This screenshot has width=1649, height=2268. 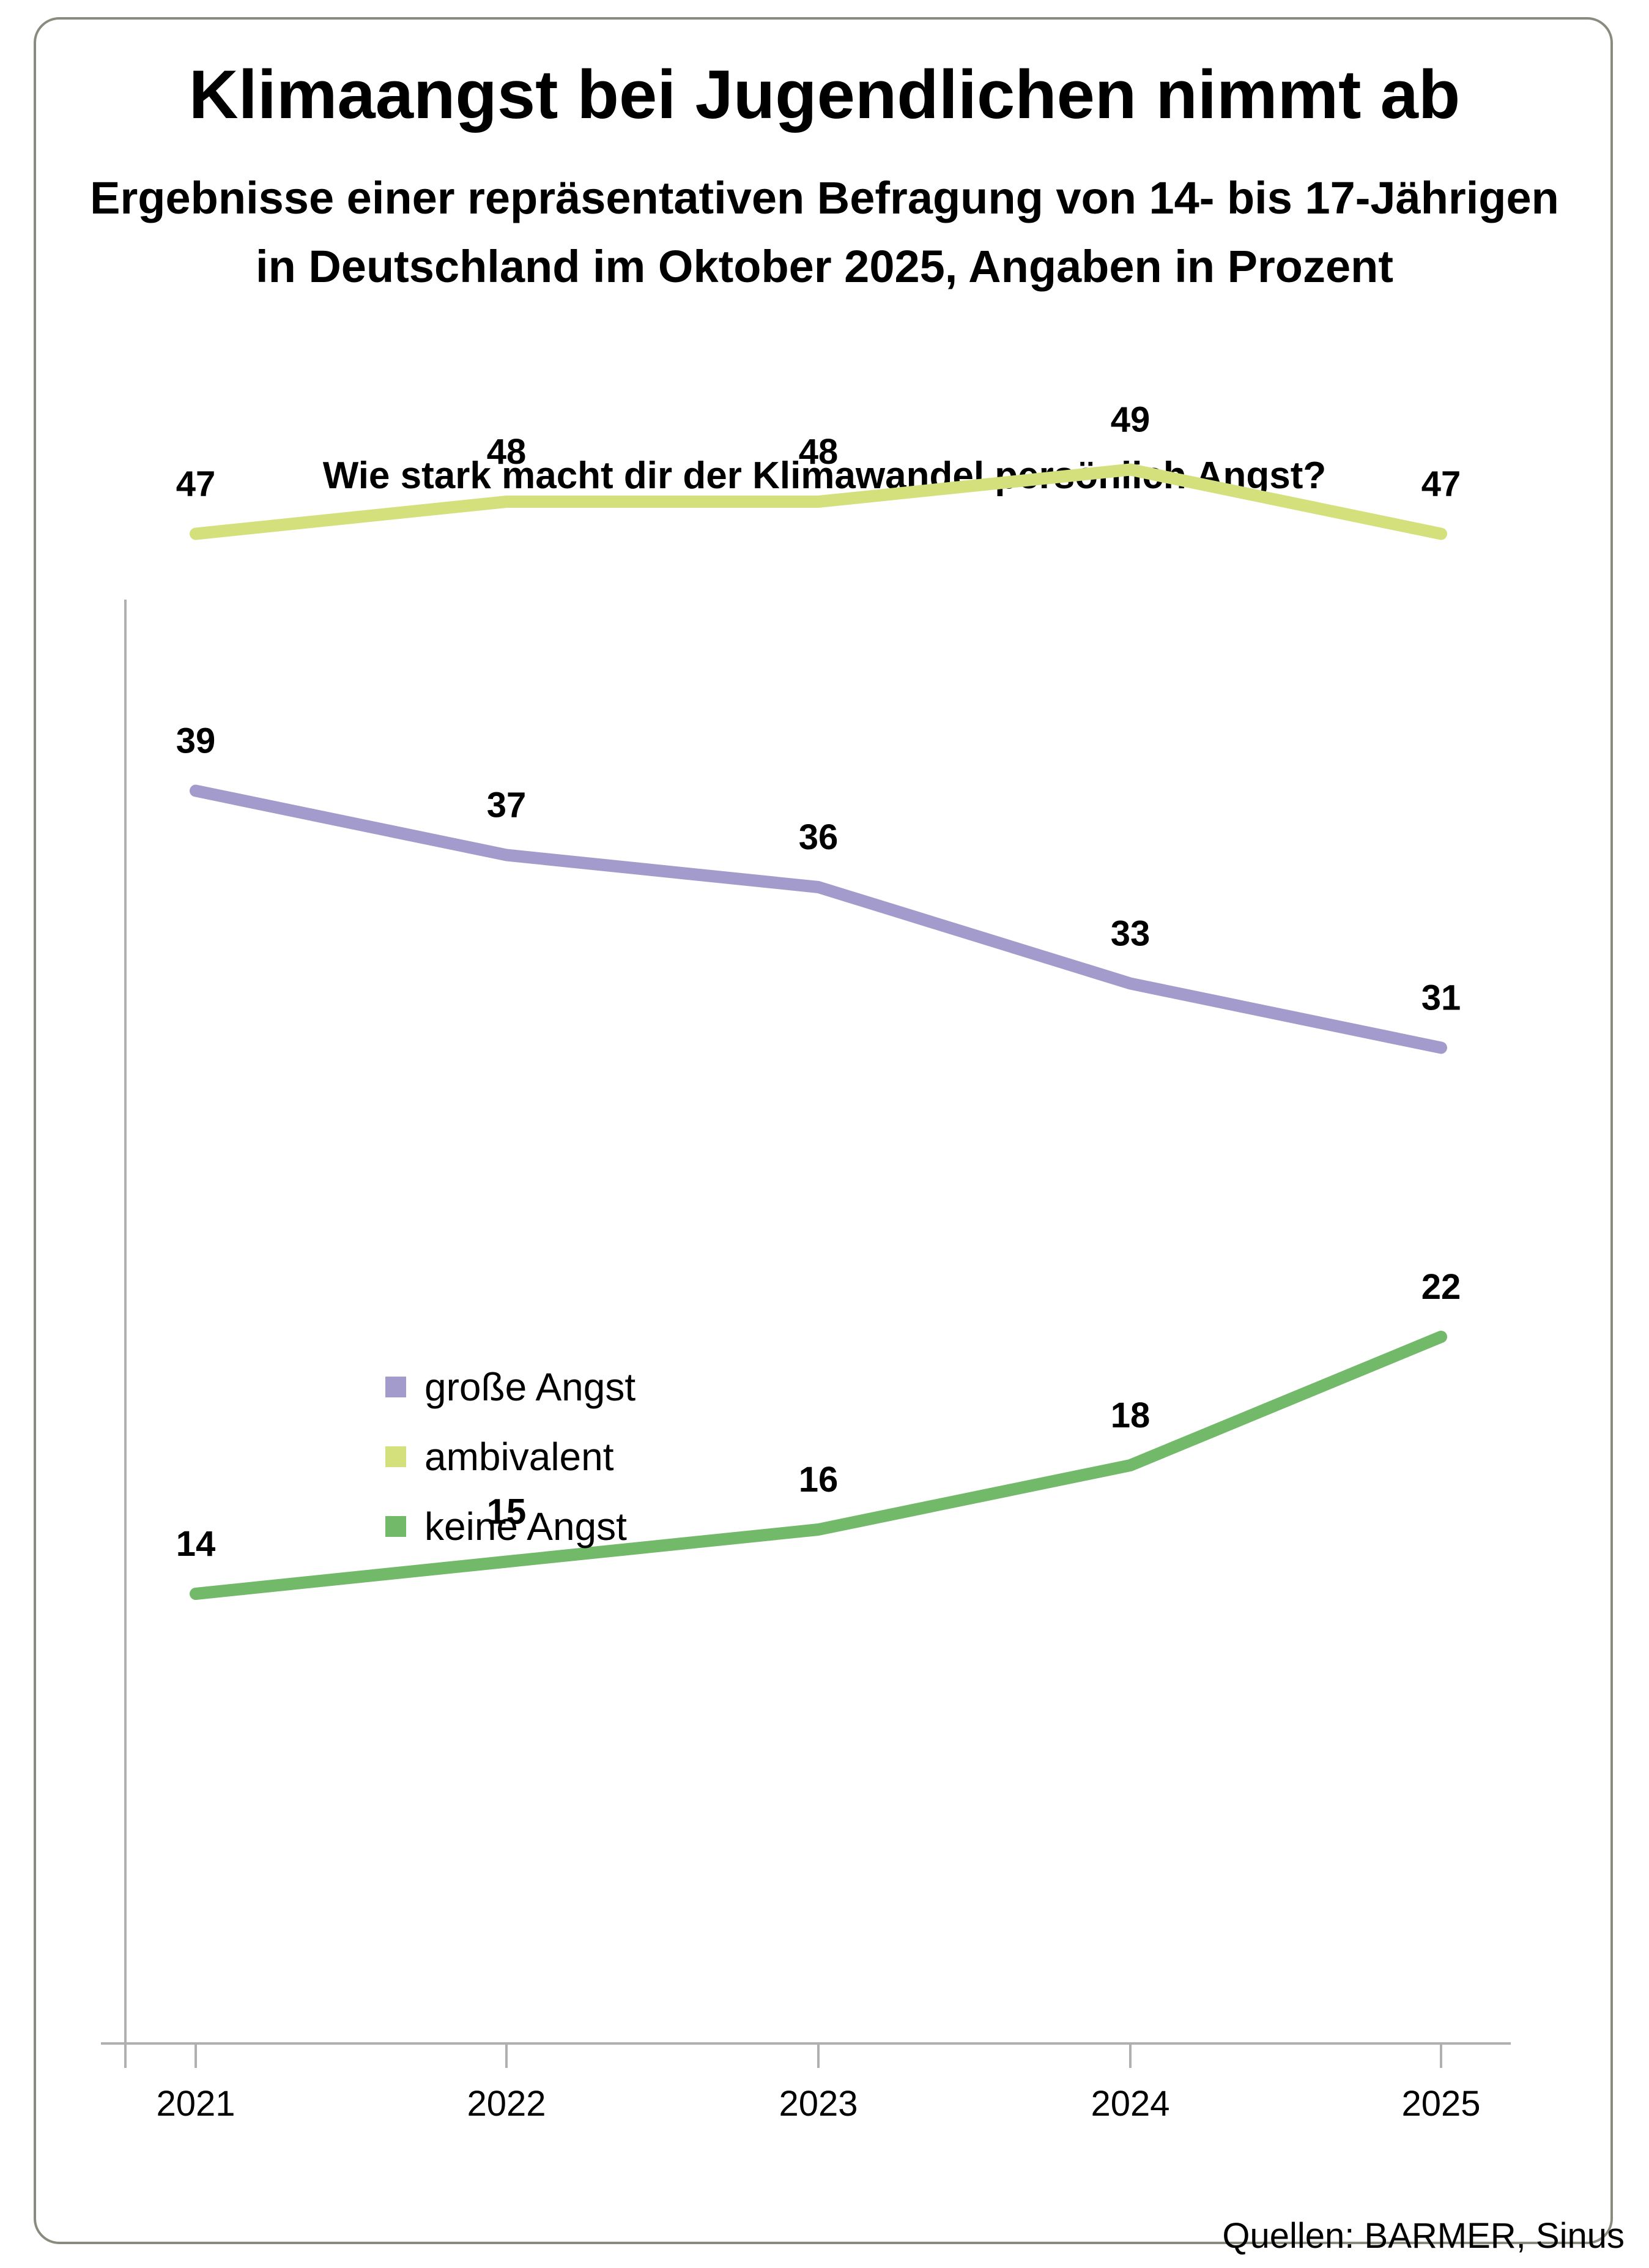 What do you see at coordinates (1441, 1287) in the screenshot?
I see `data-label: 22` at bounding box center [1441, 1287].